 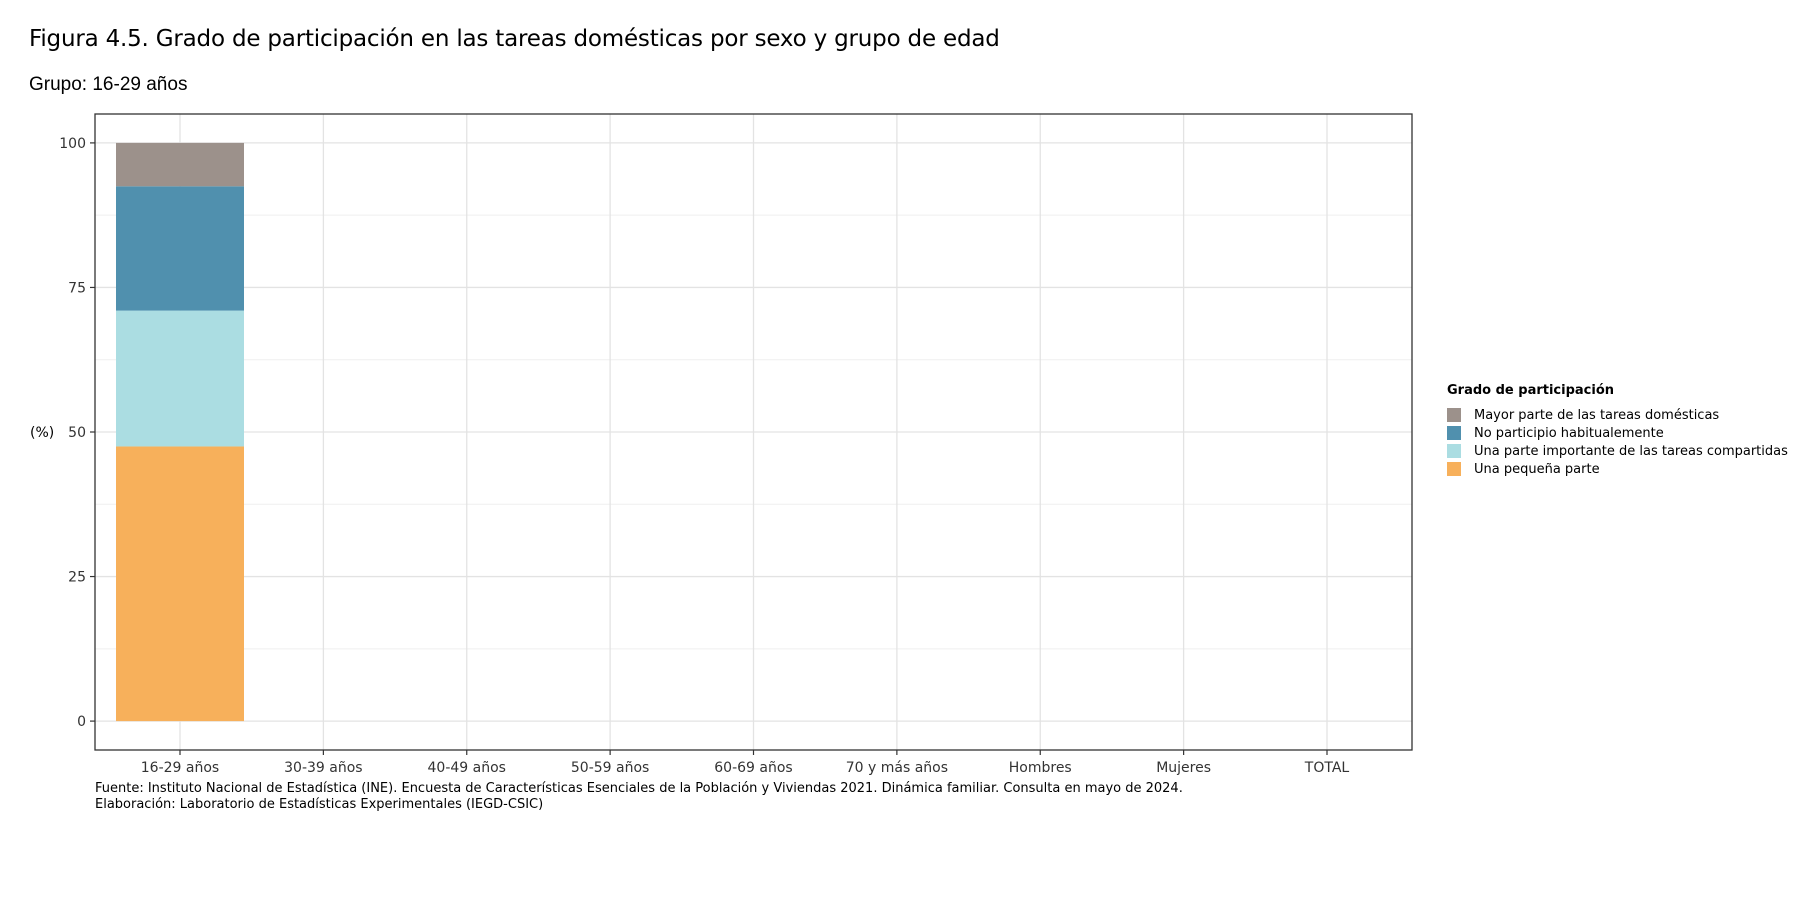 What do you see at coordinates (610, 768) in the screenshot?
I see `x-tick-label: 50-59 años` at bounding box center [610, 768].